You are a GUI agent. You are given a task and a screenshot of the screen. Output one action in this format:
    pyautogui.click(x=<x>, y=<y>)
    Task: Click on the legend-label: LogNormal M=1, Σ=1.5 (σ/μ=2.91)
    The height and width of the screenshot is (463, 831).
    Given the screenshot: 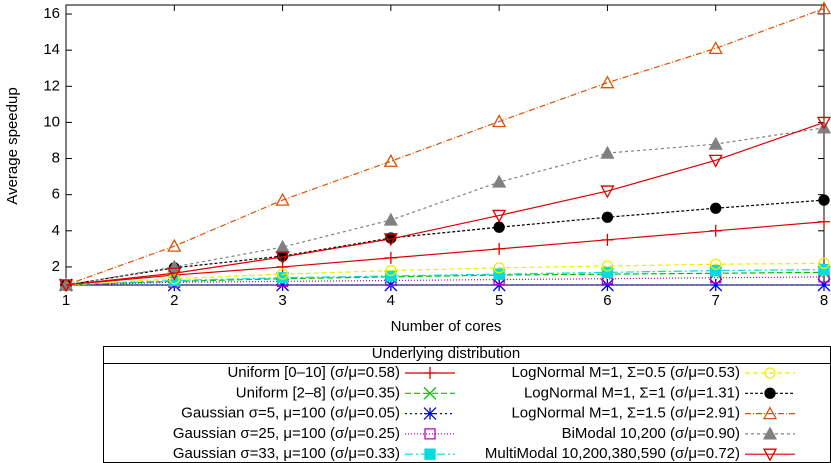 What is the action you would take?
    pyautogui.click(x=625, y=413)
    